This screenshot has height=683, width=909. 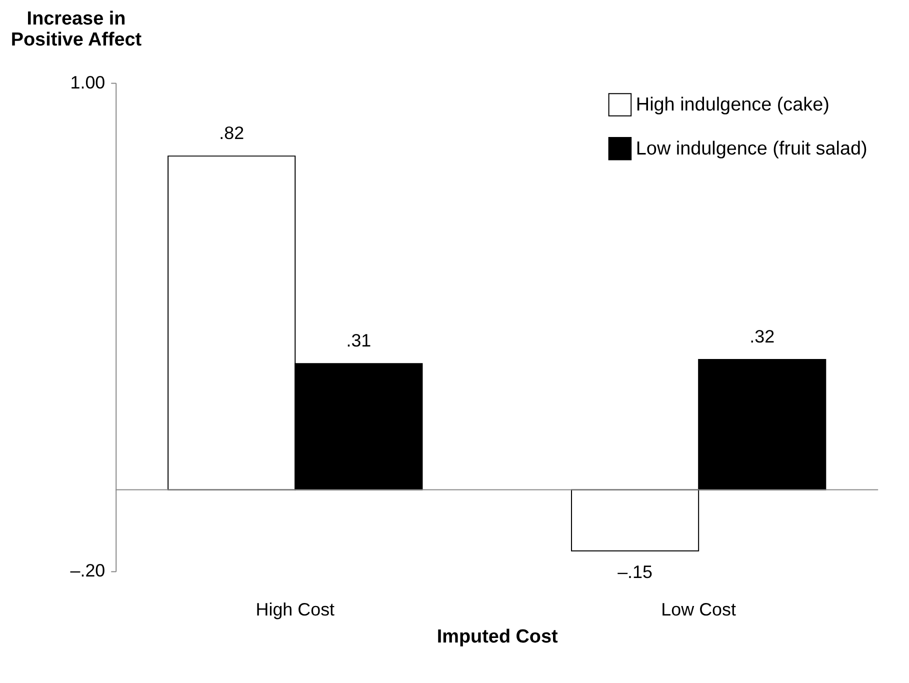 I want to click on x-tick-label: Low Cost, so click(x=698, y=610).